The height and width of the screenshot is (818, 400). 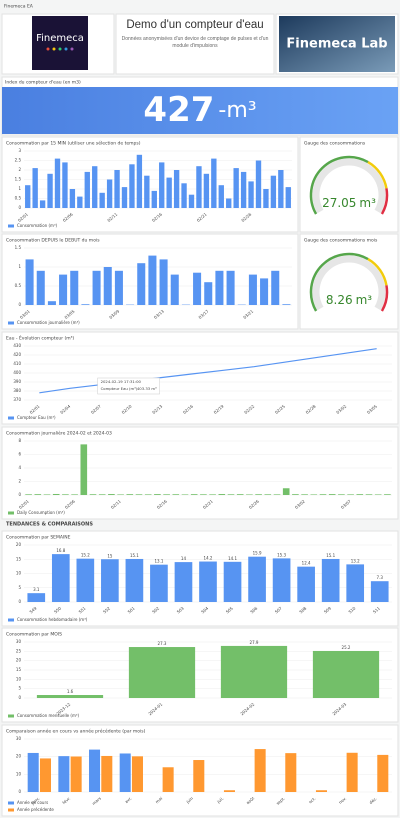 What do you see at coordinates (162, 504) in the screenshot?
I see `x-tick-label: 02/16` at bounding box center [162, 504].